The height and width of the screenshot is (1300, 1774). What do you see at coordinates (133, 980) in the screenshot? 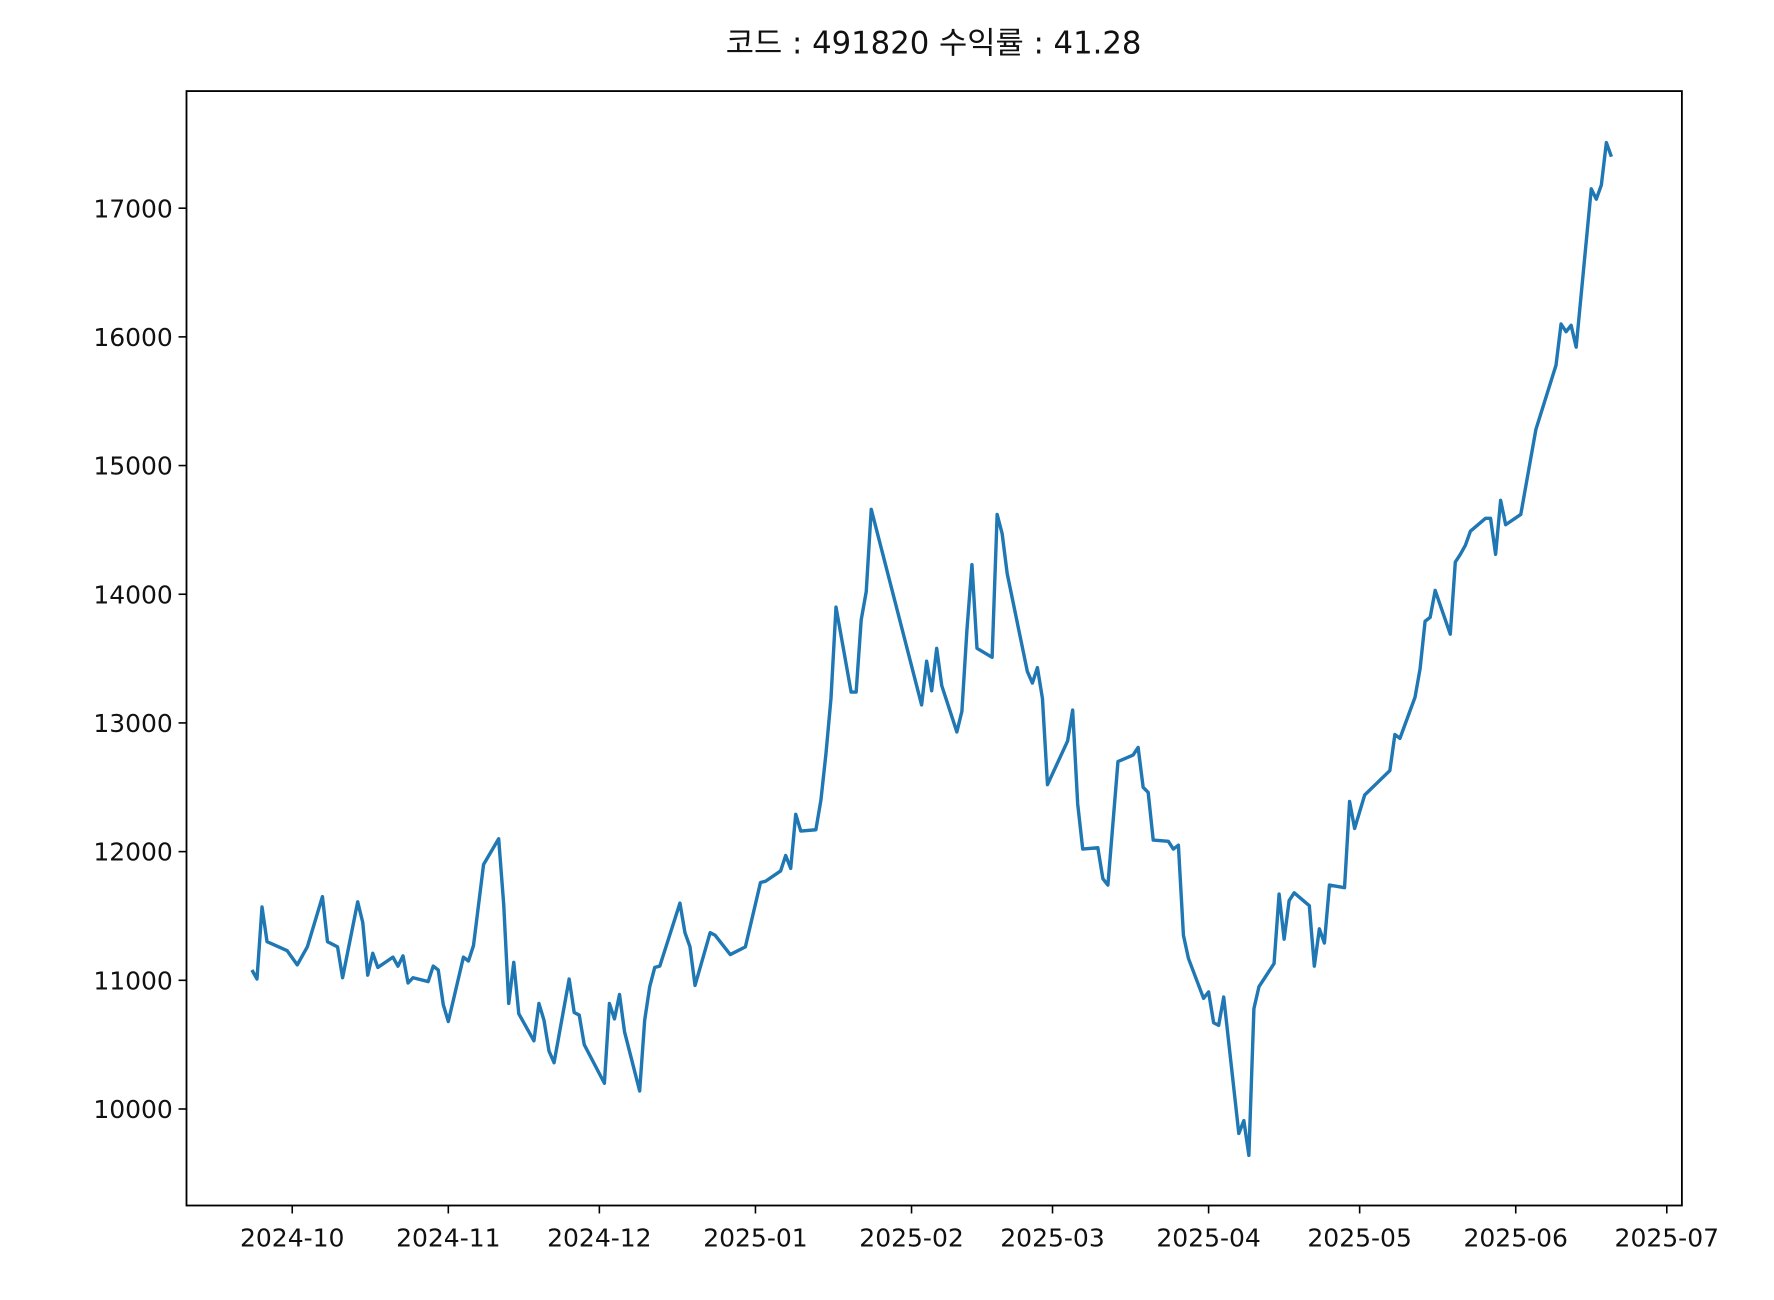
I see `y-tick-label: 11000` at bounding box center [133, 980].